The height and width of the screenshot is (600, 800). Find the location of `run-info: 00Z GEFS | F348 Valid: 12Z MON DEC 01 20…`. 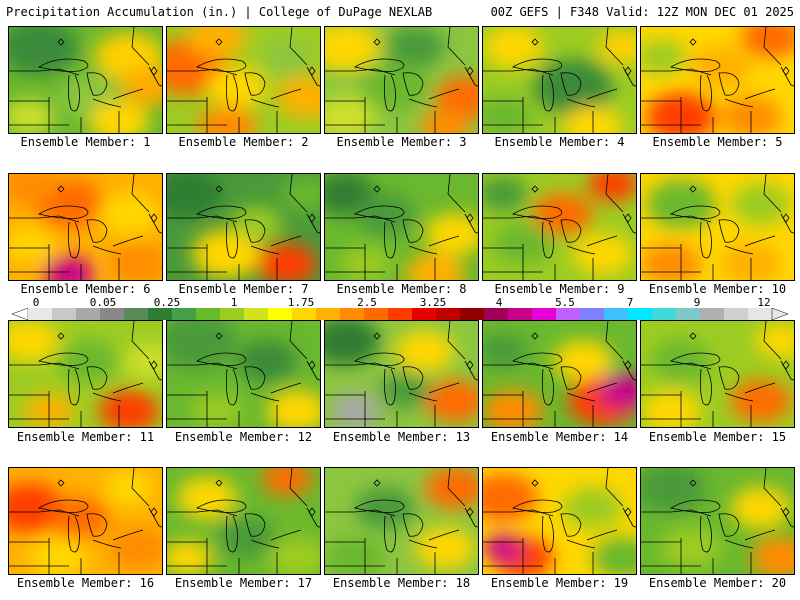

run-info: 00Z GEFS | F348 Valid: 12Z MON DEC 01 20… is located at coordinates (642, 12).